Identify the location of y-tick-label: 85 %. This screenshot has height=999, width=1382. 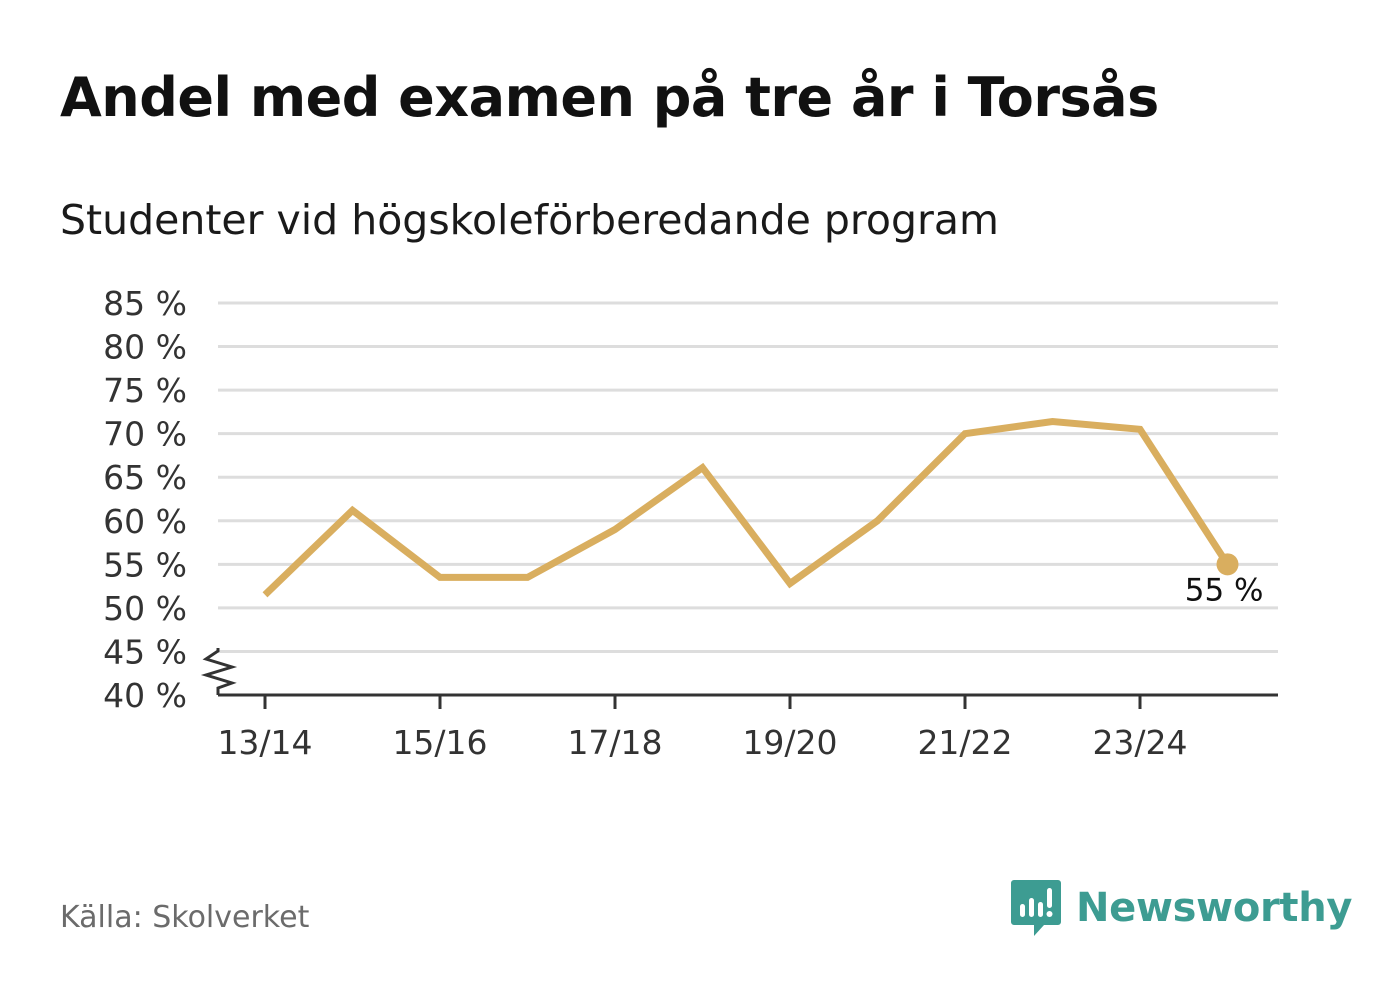
(145, 303).